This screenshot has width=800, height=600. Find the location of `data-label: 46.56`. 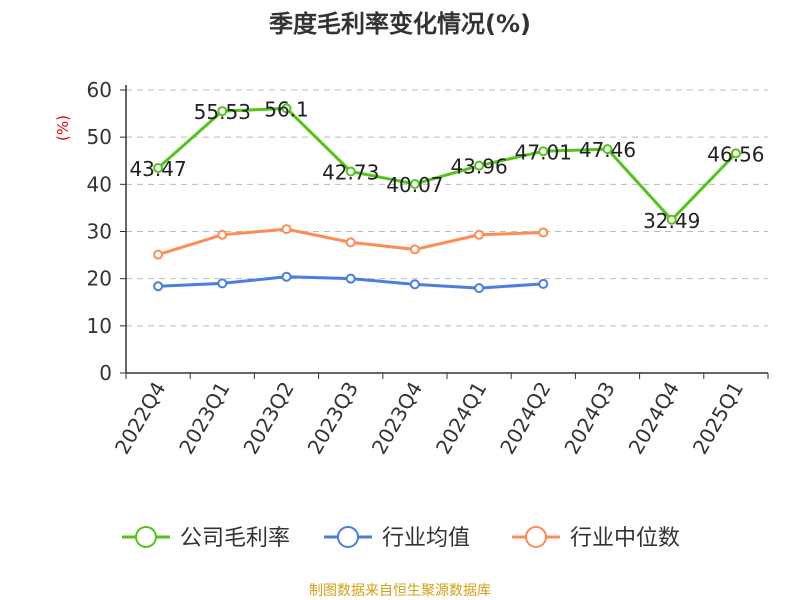

data-label: 46.56 is located at coordinates (735, 154).